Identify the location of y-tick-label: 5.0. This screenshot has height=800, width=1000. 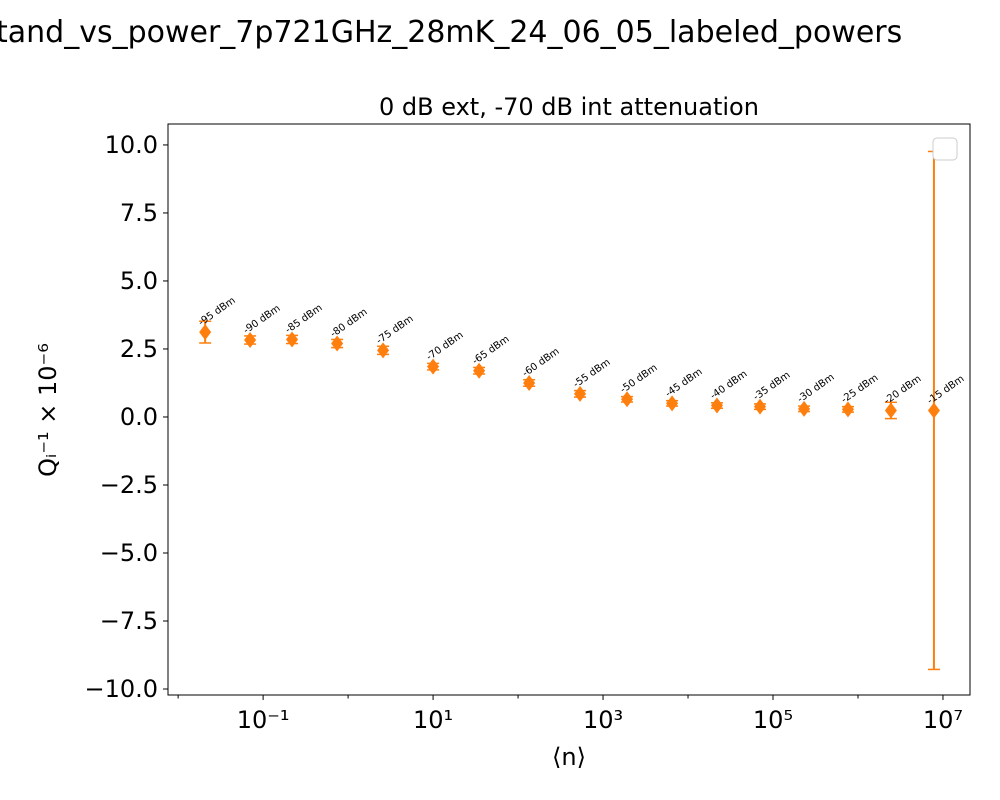
(139, 281).